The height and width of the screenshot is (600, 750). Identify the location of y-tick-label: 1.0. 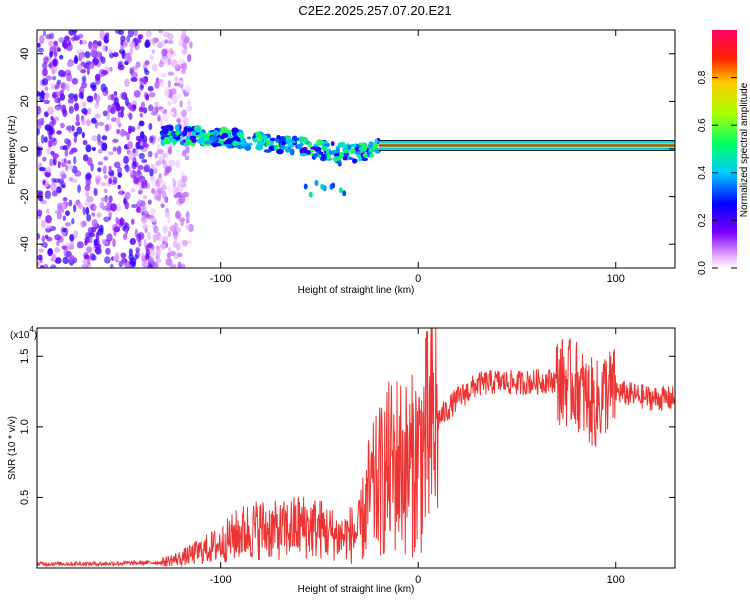
(25, 426).